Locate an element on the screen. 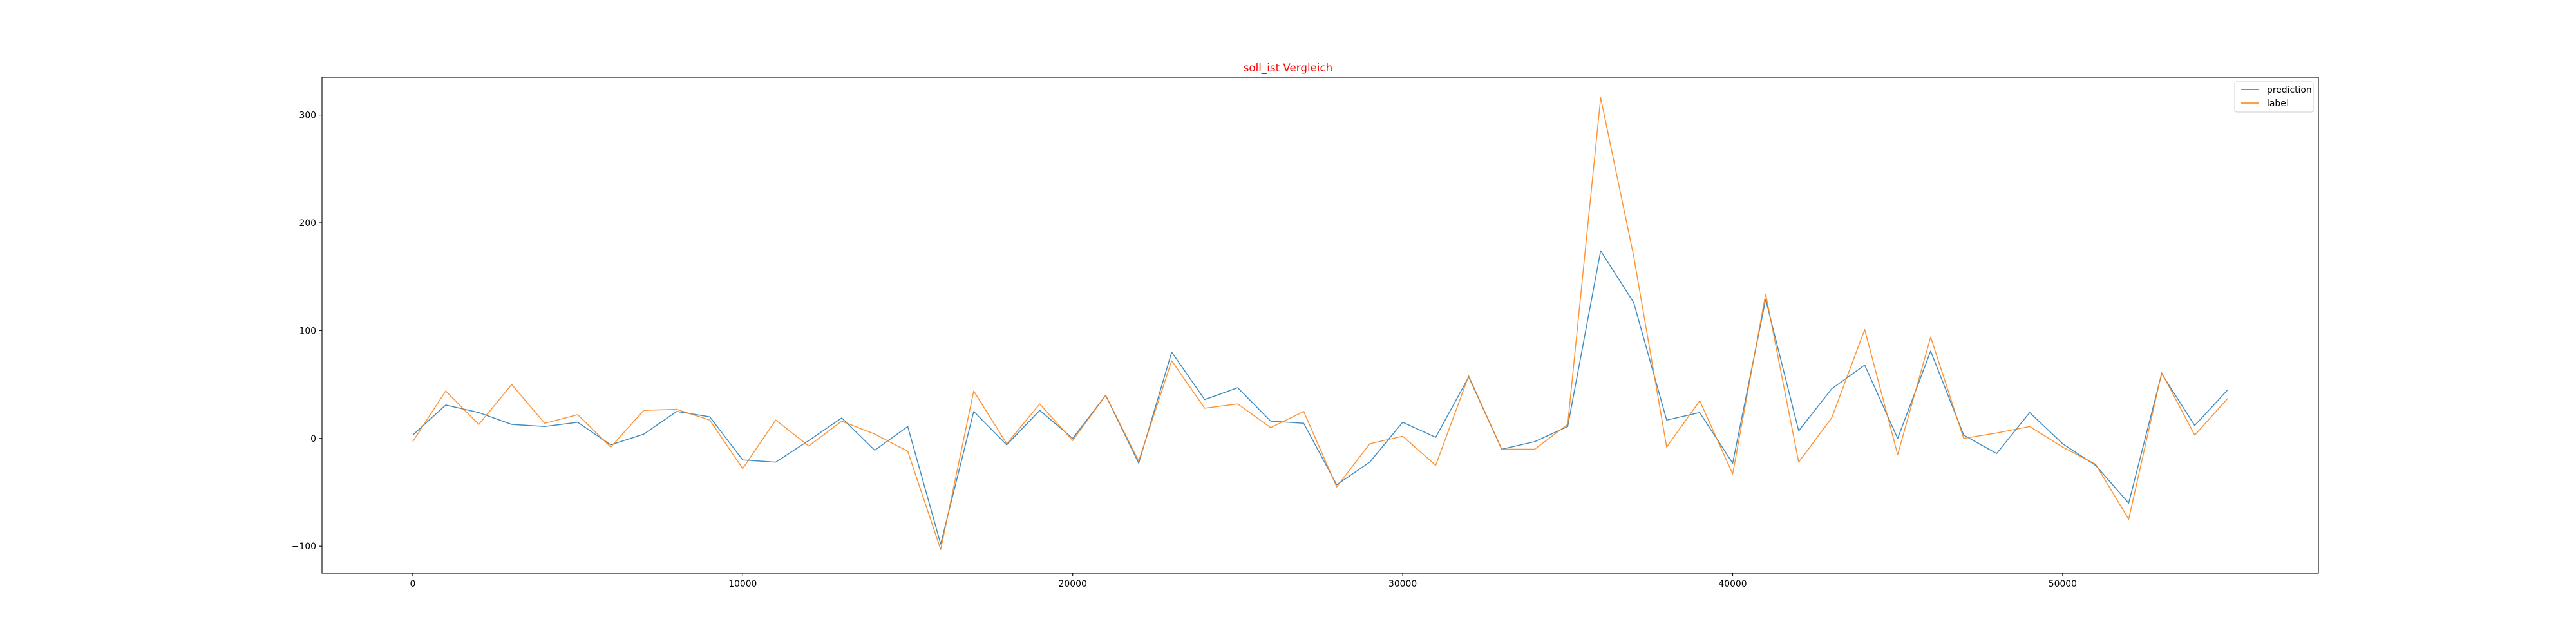 The image size is (2576, 644). y-tick-label: 200 is located at coordinates (307, 224).